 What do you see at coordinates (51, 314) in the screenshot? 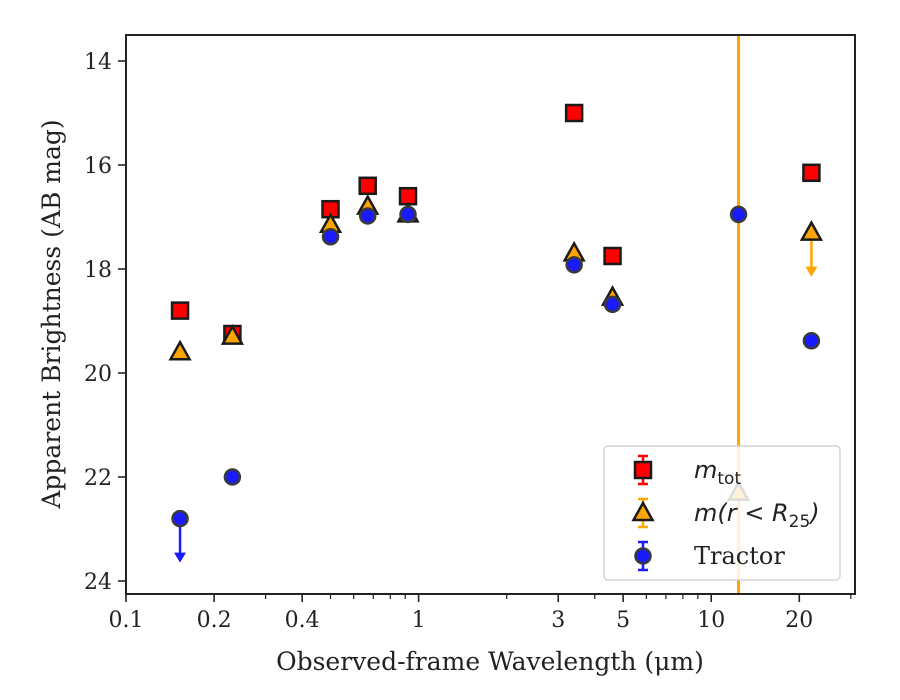
I see `y-axis-label: Apparent Brightness (AB mag)` at bounding box center [51, 314].